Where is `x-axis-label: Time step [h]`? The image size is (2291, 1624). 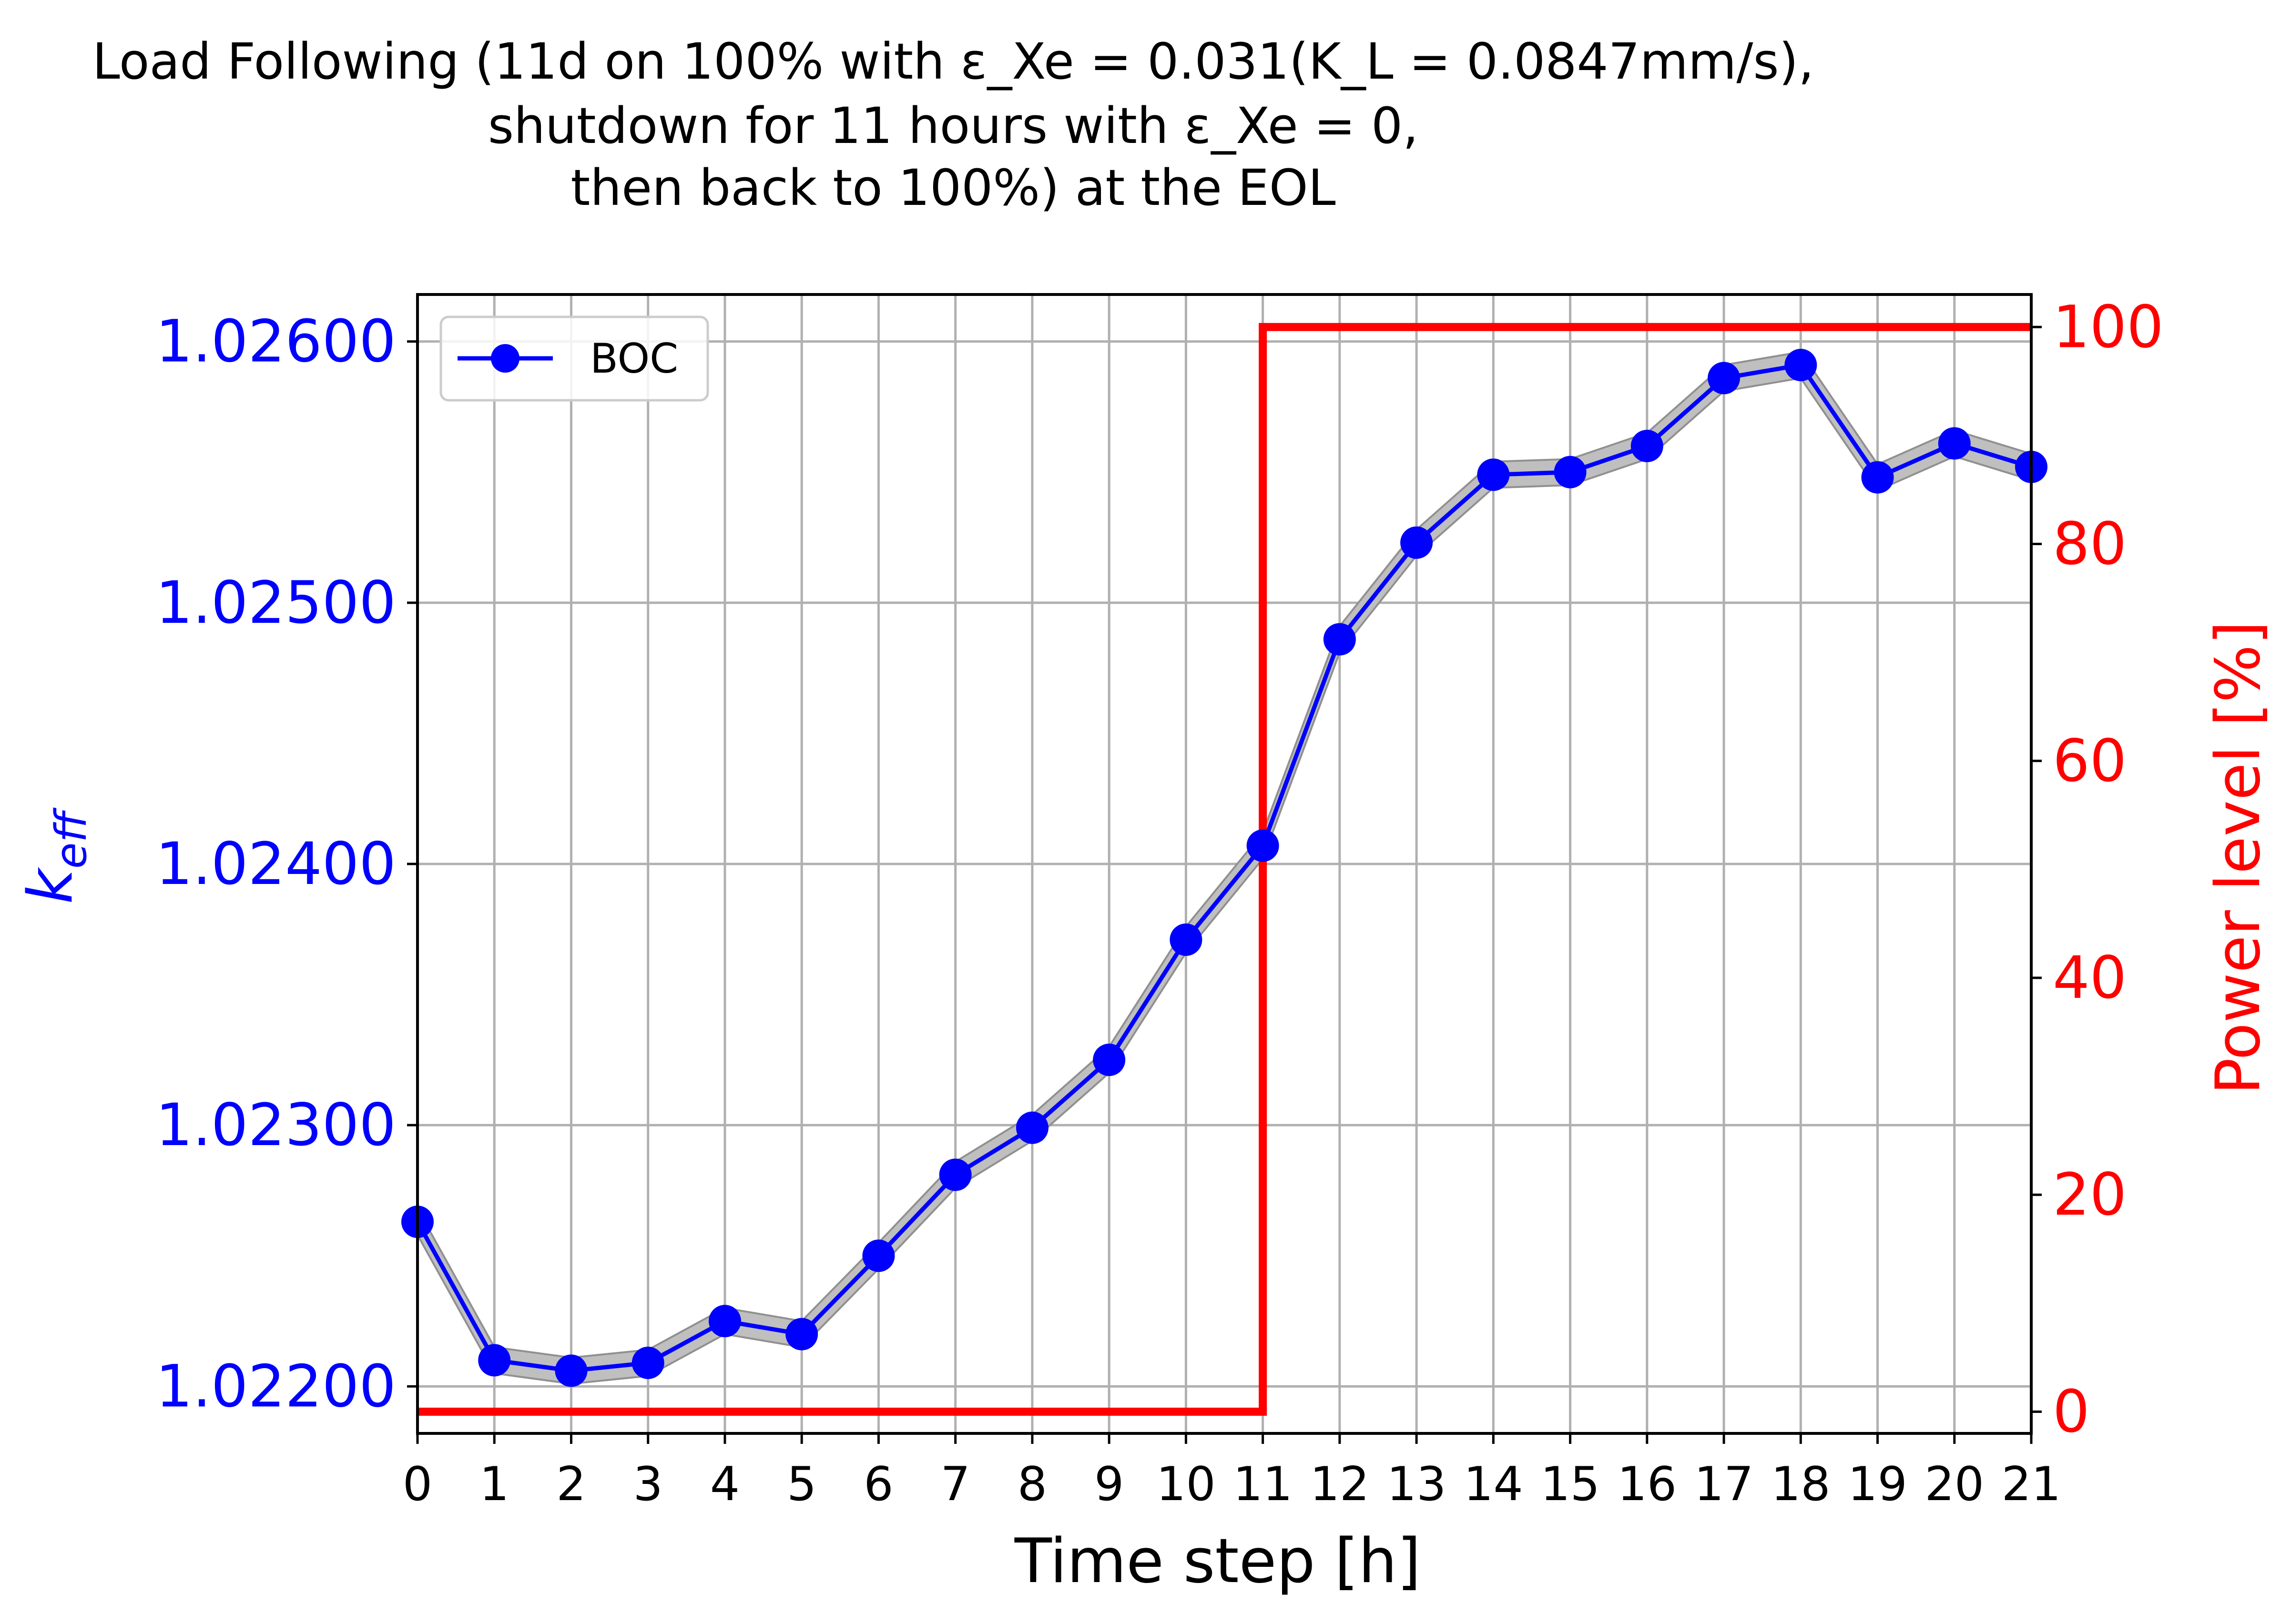 x-axis-label: Time step [h] is located at coordinates (1217, 1561).